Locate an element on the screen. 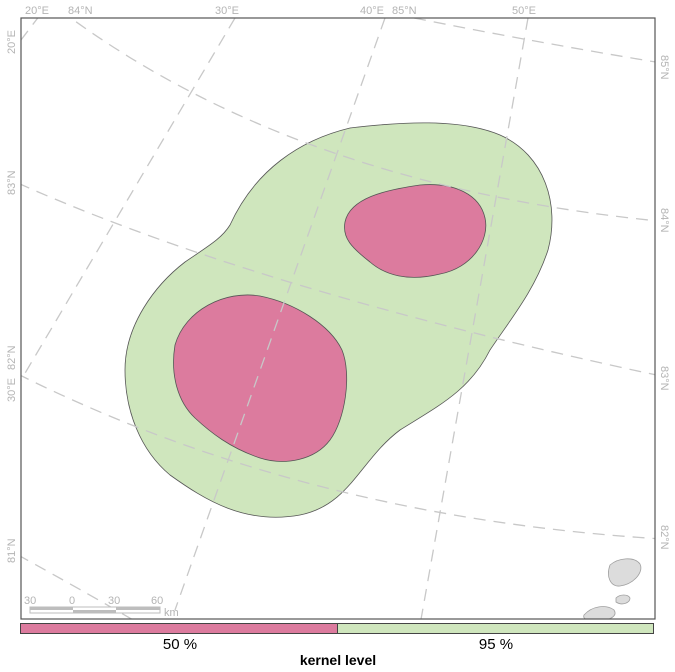 The width and height of the screenshot is (675, 672). left-label-82n: 82°N is located at coordinates (12, 357).